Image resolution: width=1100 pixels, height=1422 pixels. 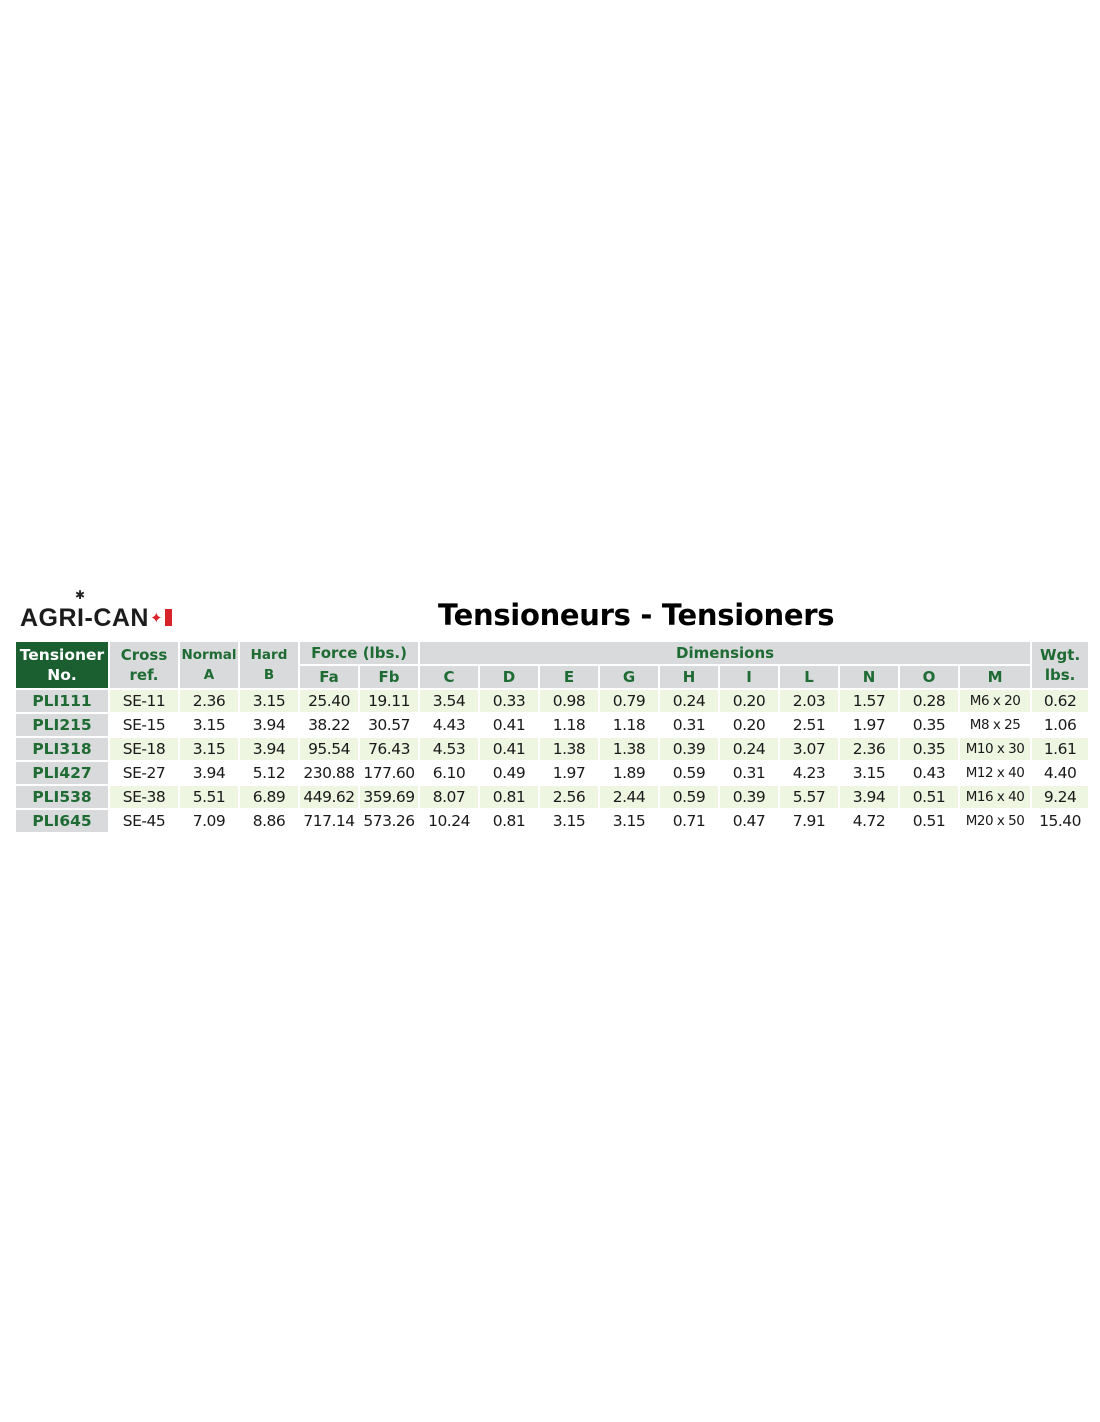 What do you see at coordinates (62, 701) in the screenshot?
I see `tensioner-number: PLI111` at bounding box center [62, 701].